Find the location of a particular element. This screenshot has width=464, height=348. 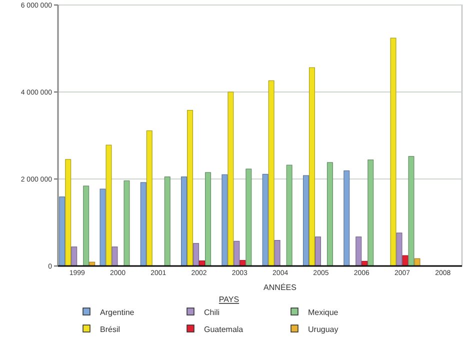

legend-label: Brésil is located at coordinates (110, 329).